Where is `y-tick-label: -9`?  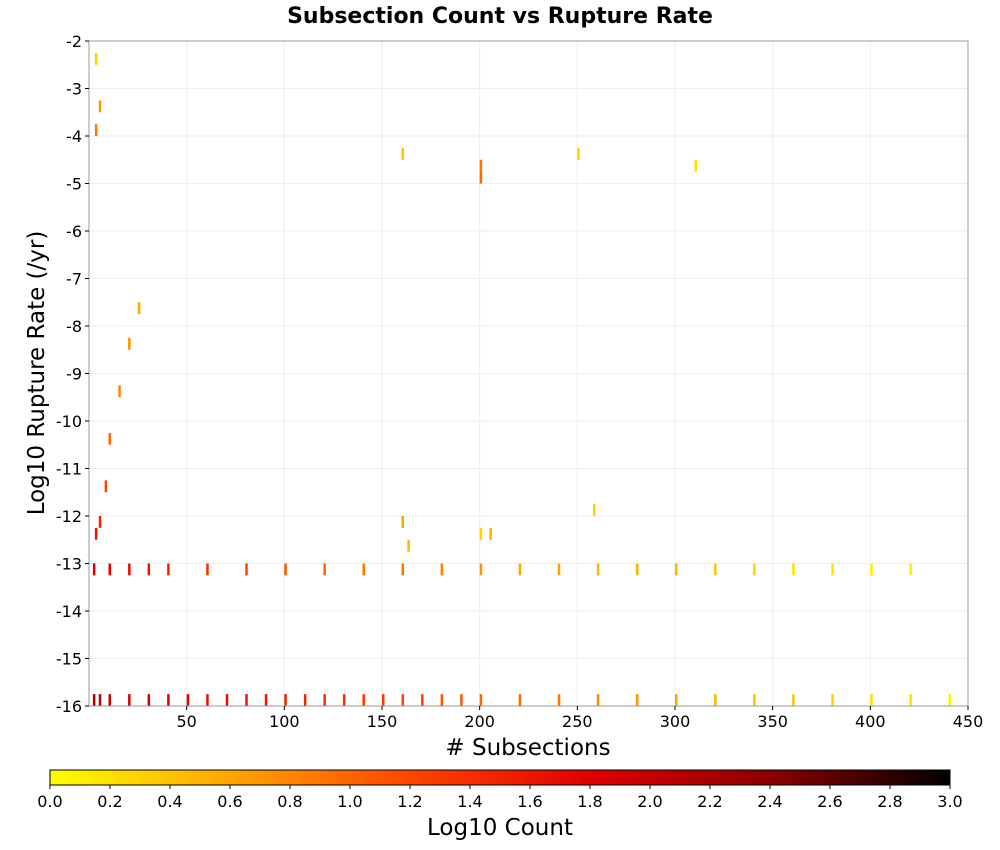 y-tick-label: -9 is located at coordinates (74, 374).